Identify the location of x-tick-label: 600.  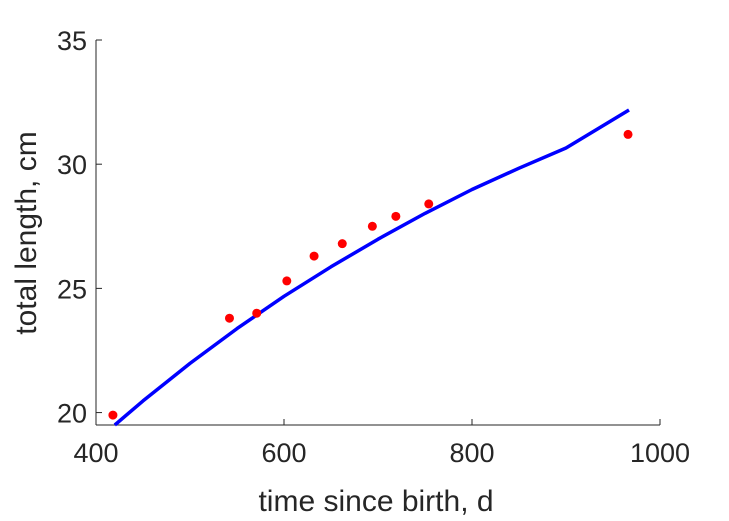
(283, 453).